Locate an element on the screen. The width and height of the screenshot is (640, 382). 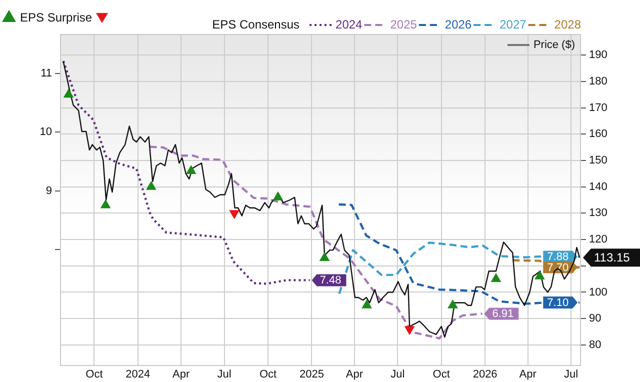
x-tick-label: 2024 is located at coordinates (138, 374).